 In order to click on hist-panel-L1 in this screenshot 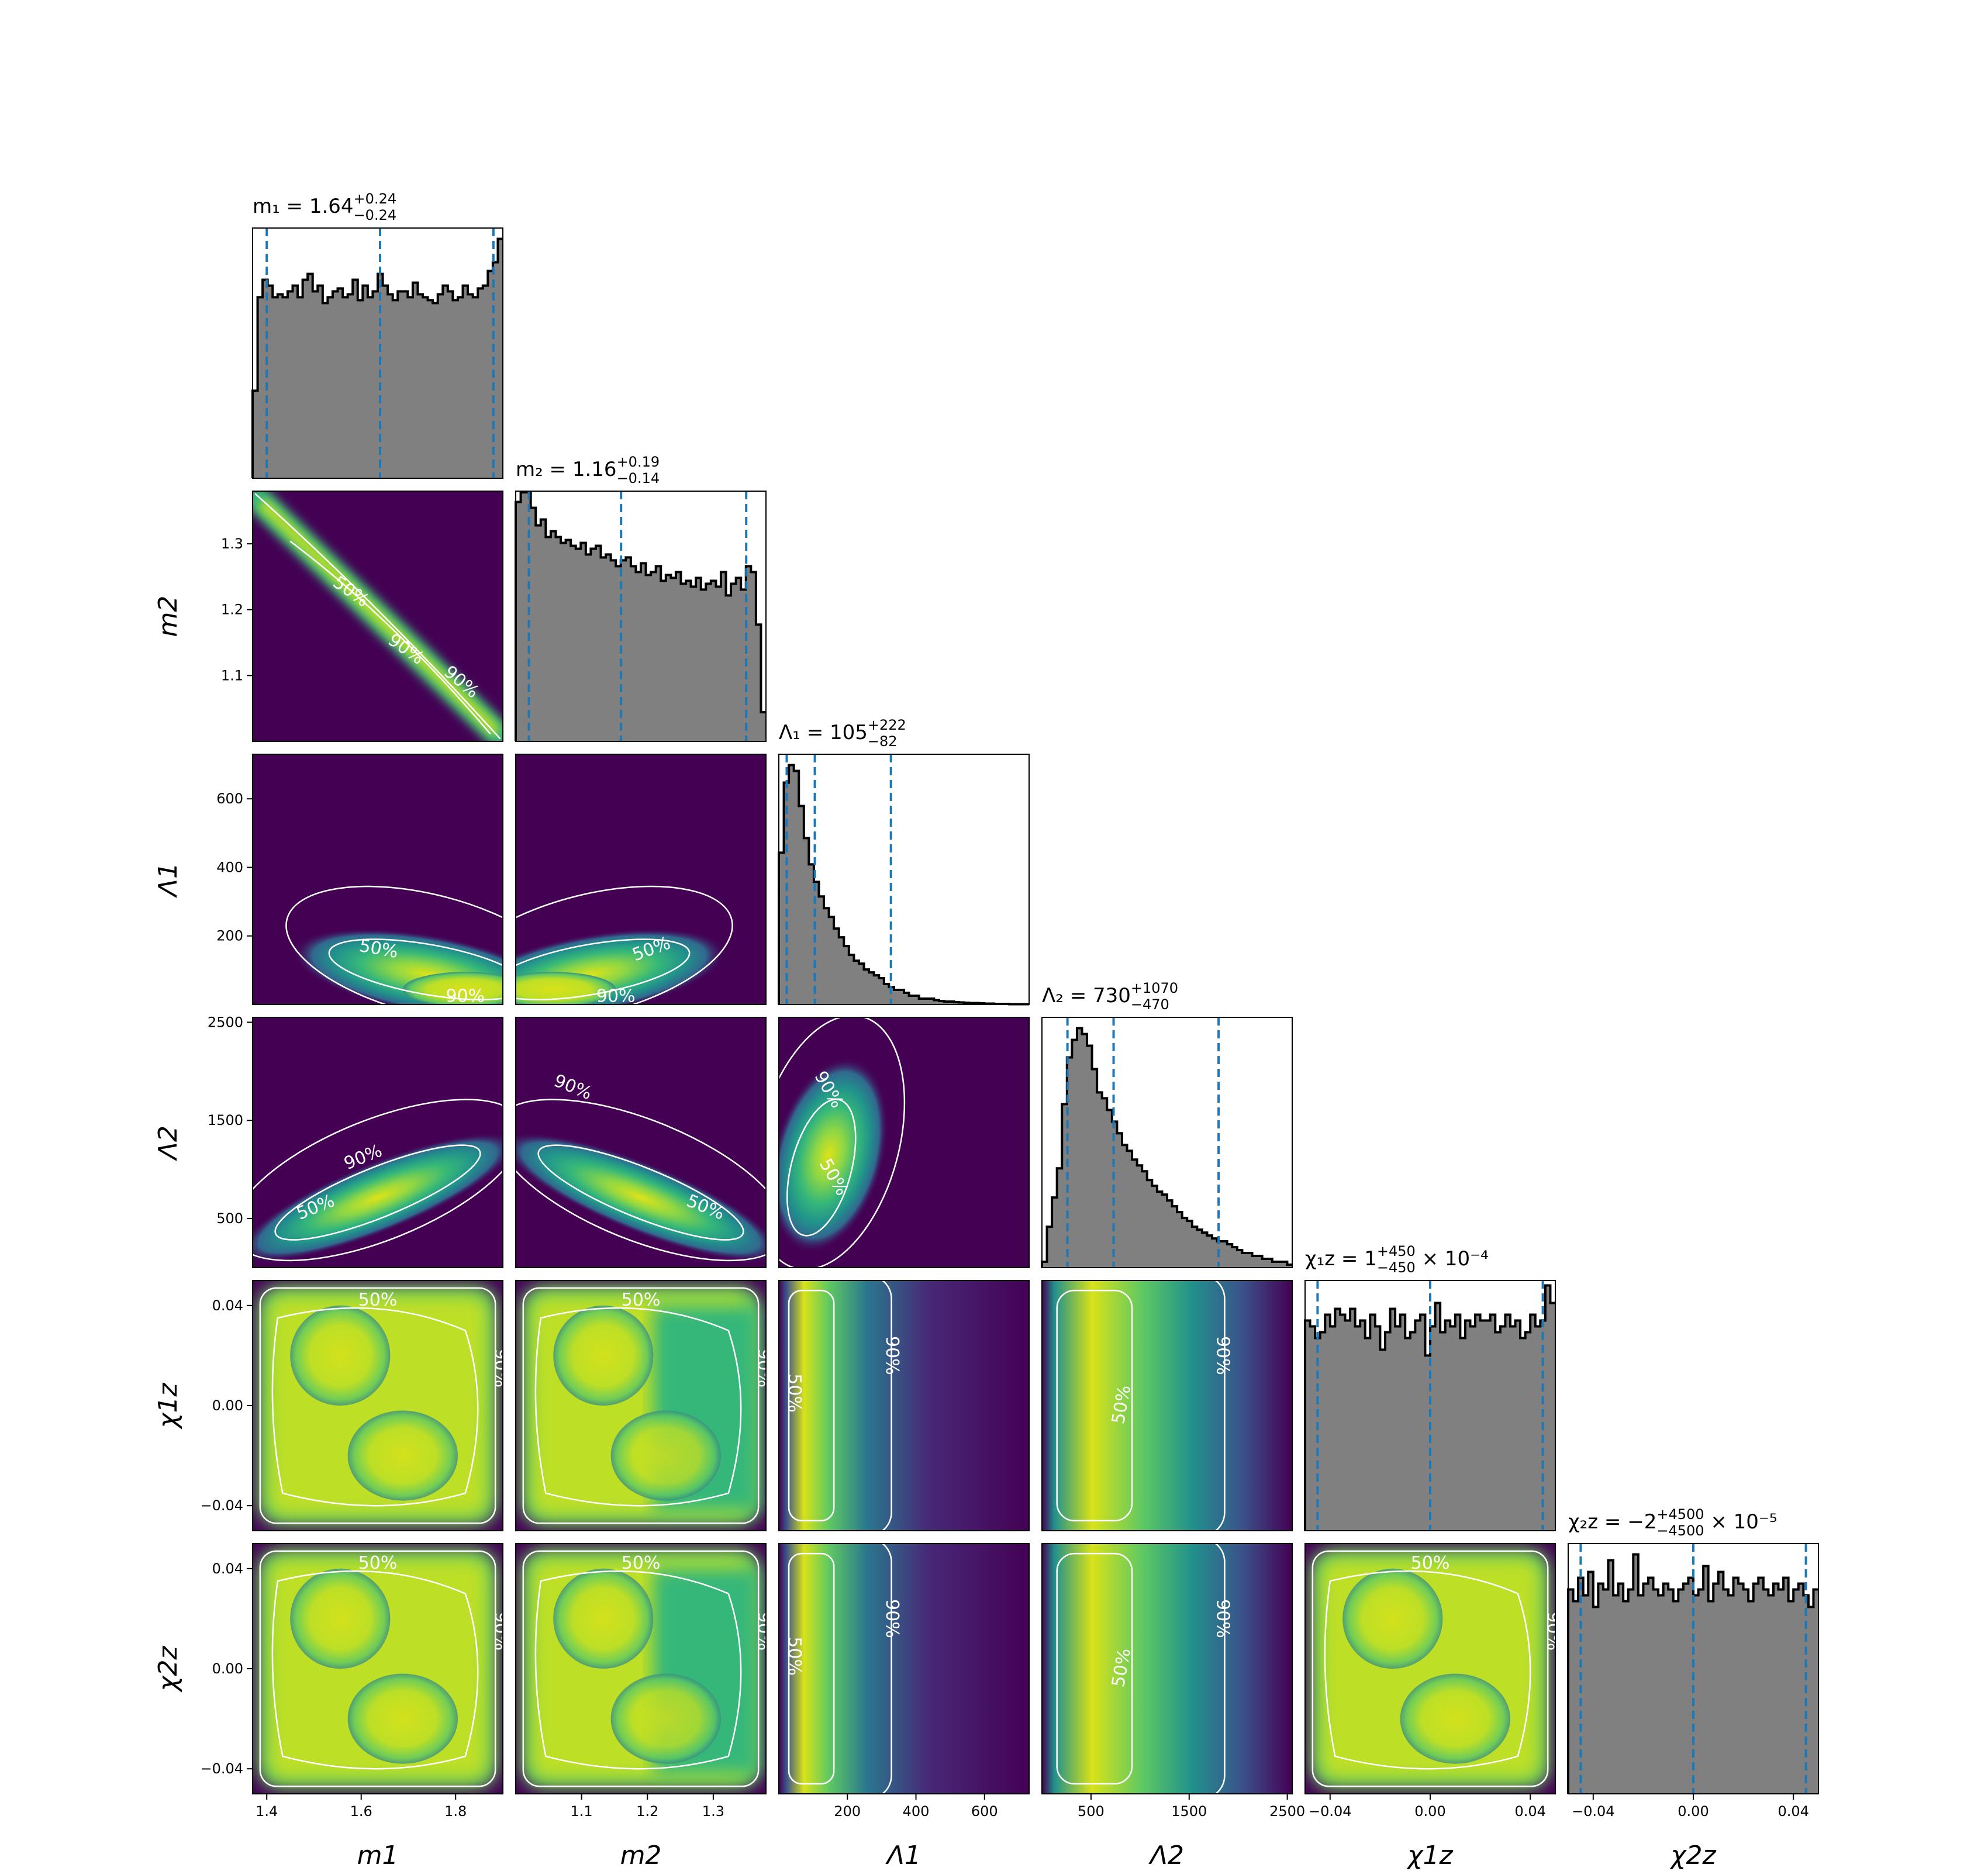, I will do `click(904, 880)`.